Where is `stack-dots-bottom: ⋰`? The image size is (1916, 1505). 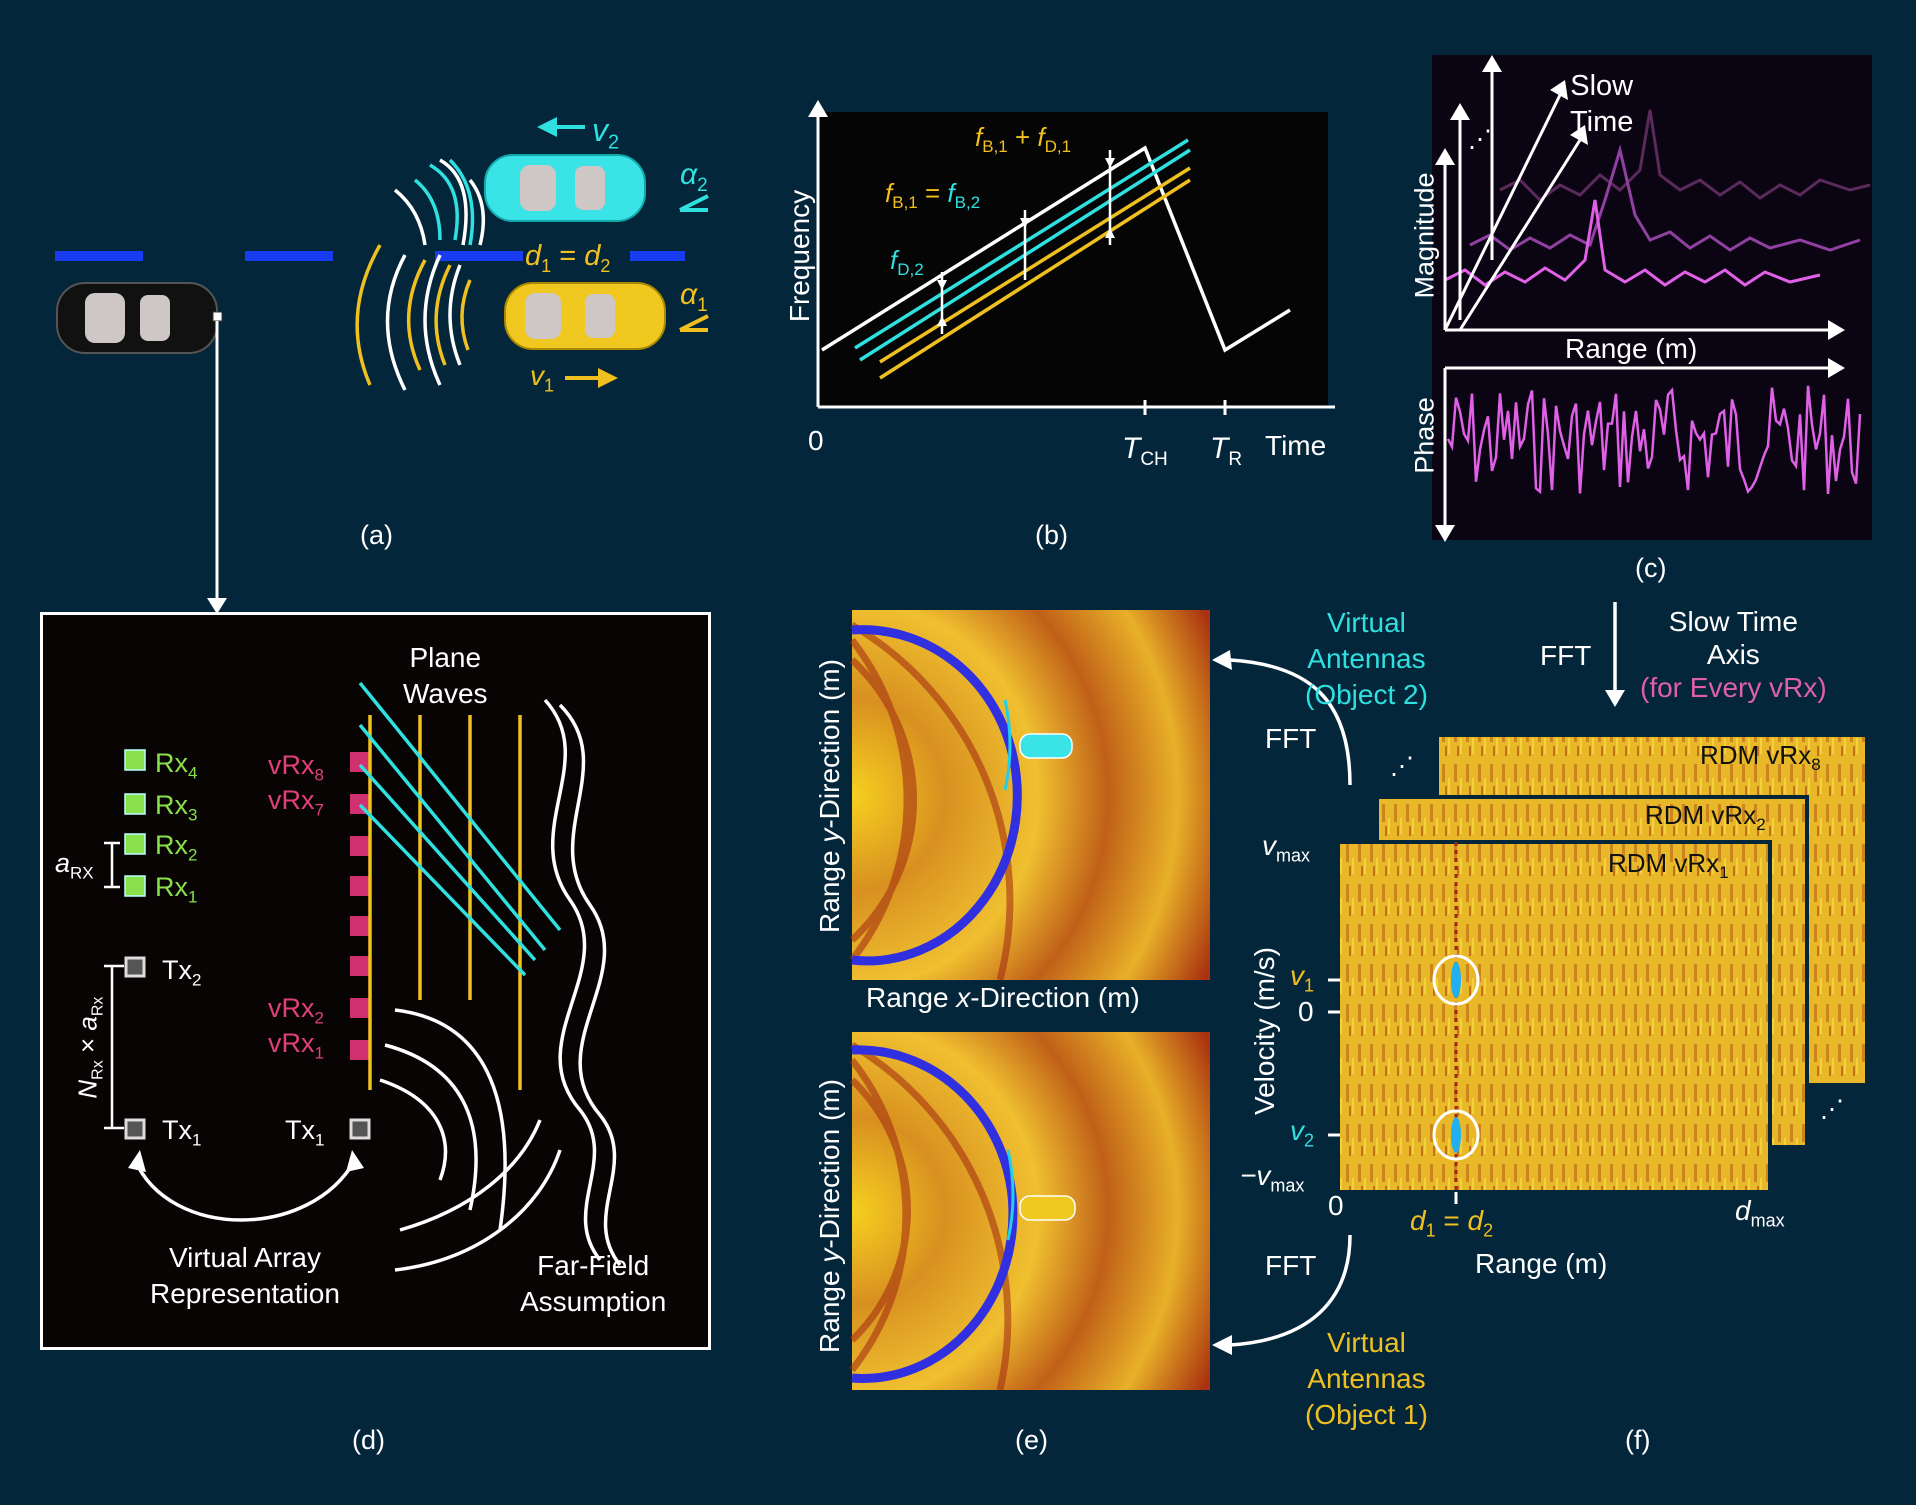 stack-dots-bottom: ⋰ is located at coordinates (1832, 1109).